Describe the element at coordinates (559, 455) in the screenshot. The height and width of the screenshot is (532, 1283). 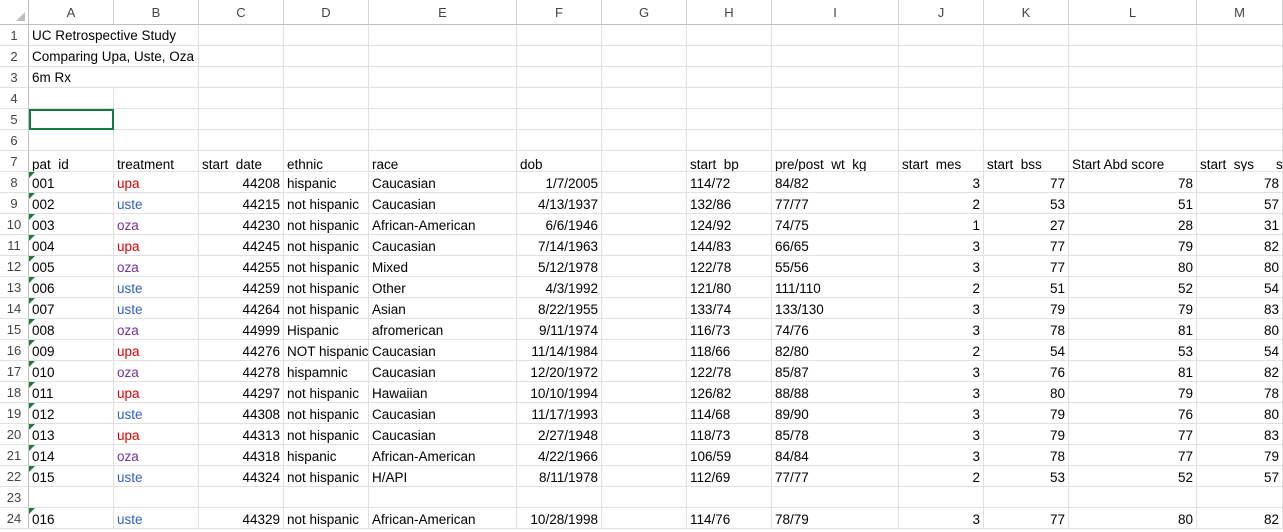
I see `cell-dob: 4/22/1966` at that location.